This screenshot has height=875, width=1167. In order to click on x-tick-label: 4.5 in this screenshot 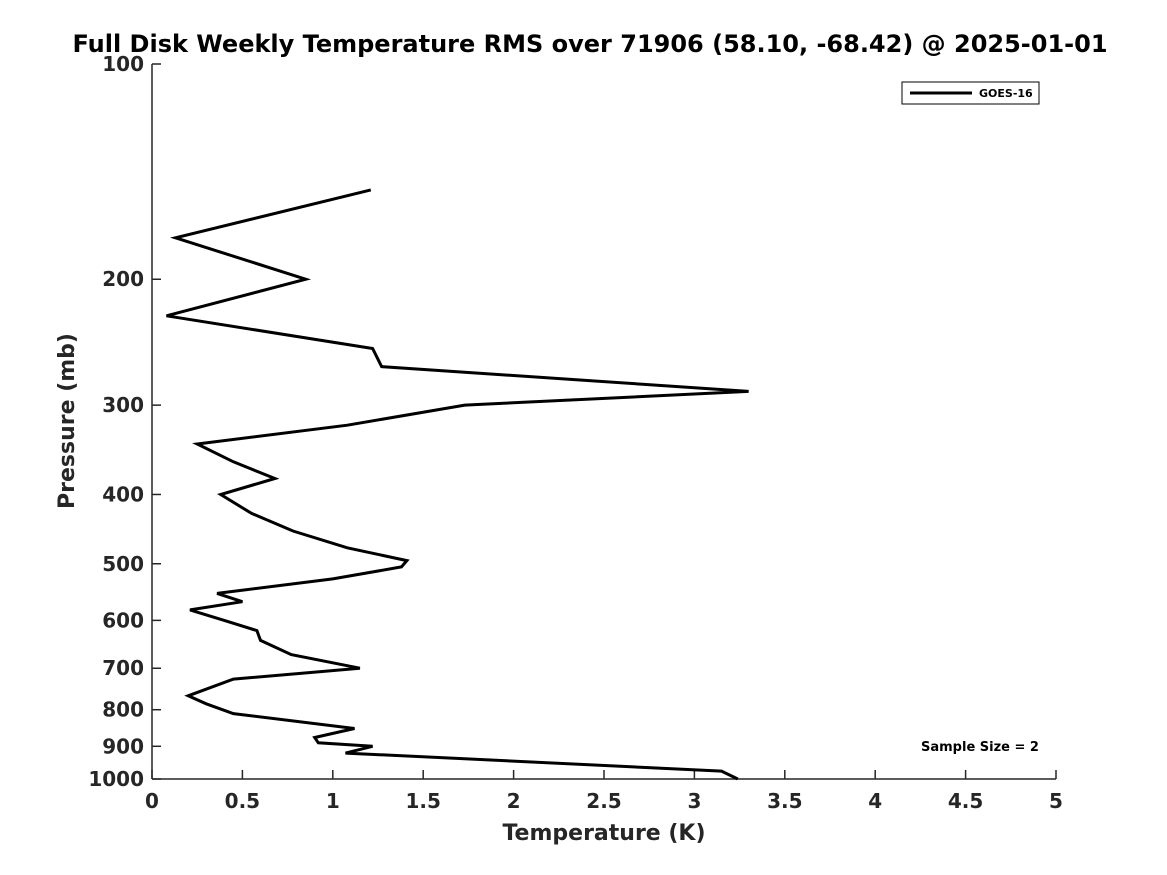, I will do `click(965, 801)`.